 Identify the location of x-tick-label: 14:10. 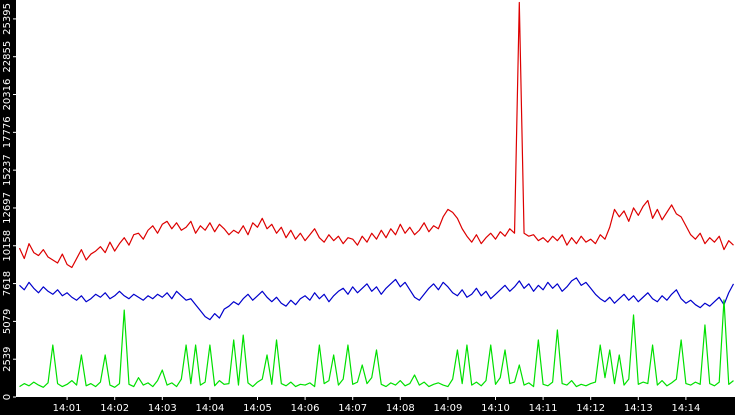
(495, 408).